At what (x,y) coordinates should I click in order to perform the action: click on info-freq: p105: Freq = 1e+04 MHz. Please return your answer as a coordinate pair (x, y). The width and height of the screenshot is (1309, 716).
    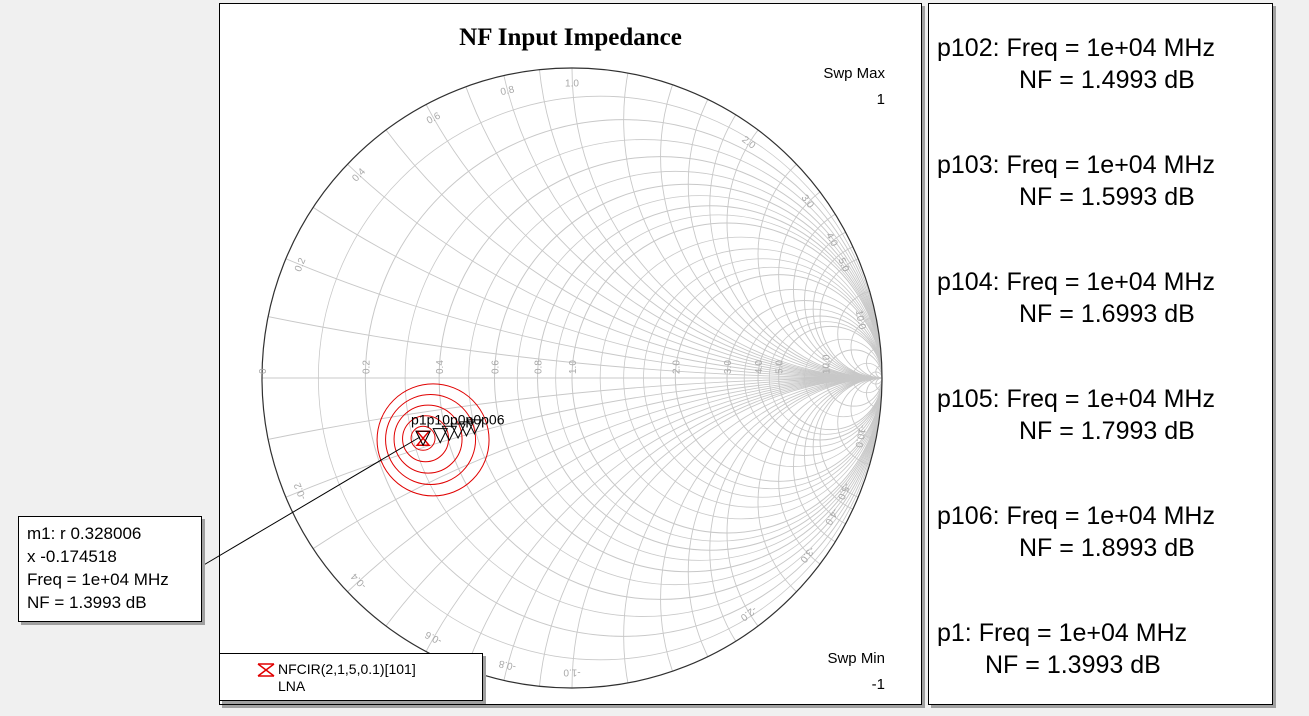
    Looking at the image, I should click on (1076, 399).